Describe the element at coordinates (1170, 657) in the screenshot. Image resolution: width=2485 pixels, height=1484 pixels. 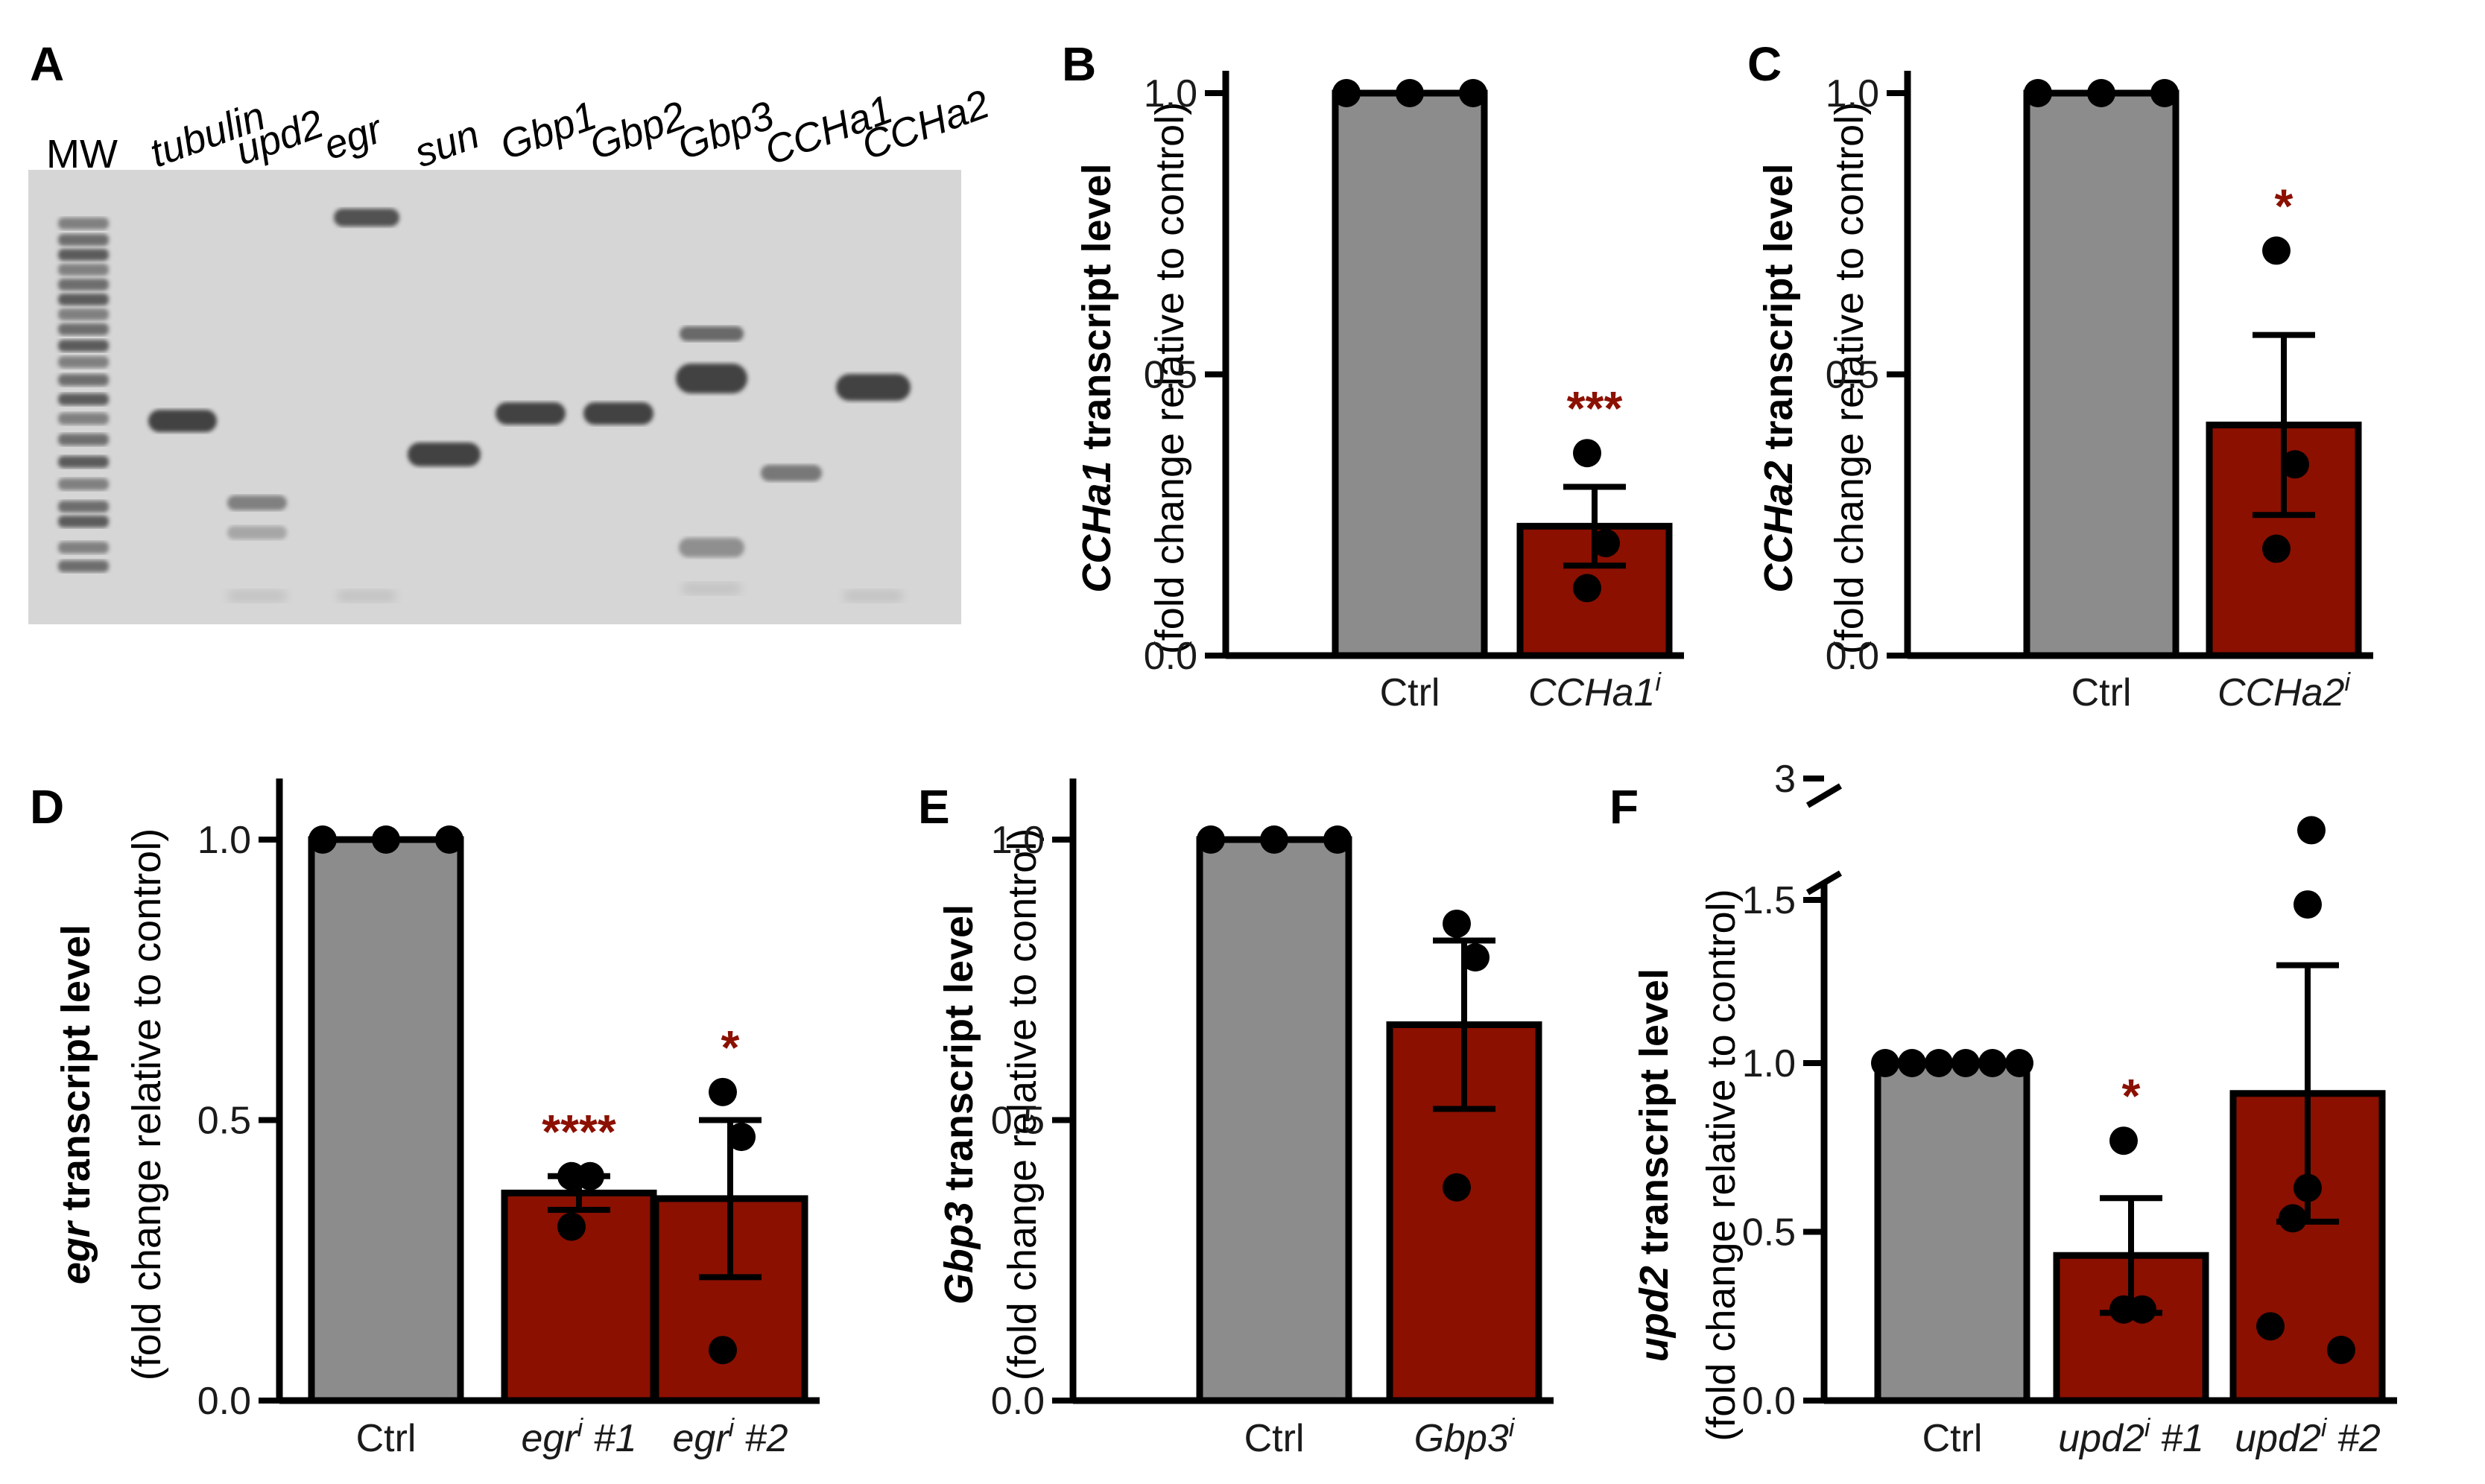
I see `y-tick-label: 0.0` at that location.